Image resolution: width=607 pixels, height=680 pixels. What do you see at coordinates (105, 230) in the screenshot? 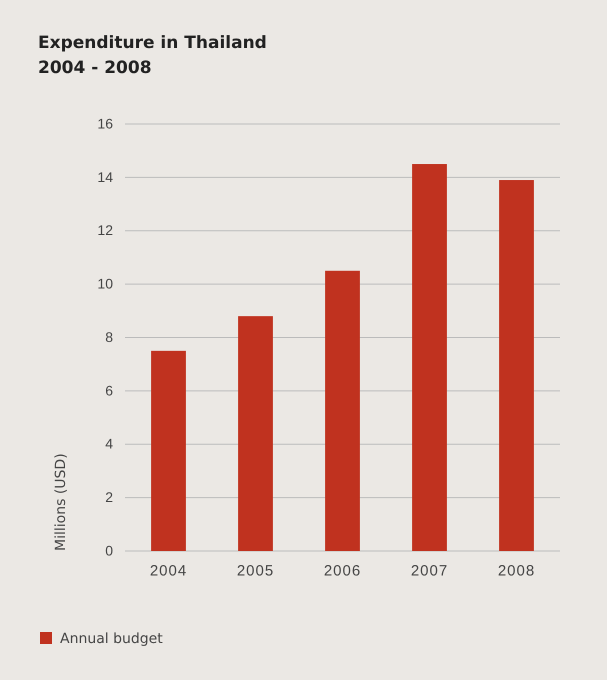
I see `y-tick-label: 12` at bounding box center [105, 230].